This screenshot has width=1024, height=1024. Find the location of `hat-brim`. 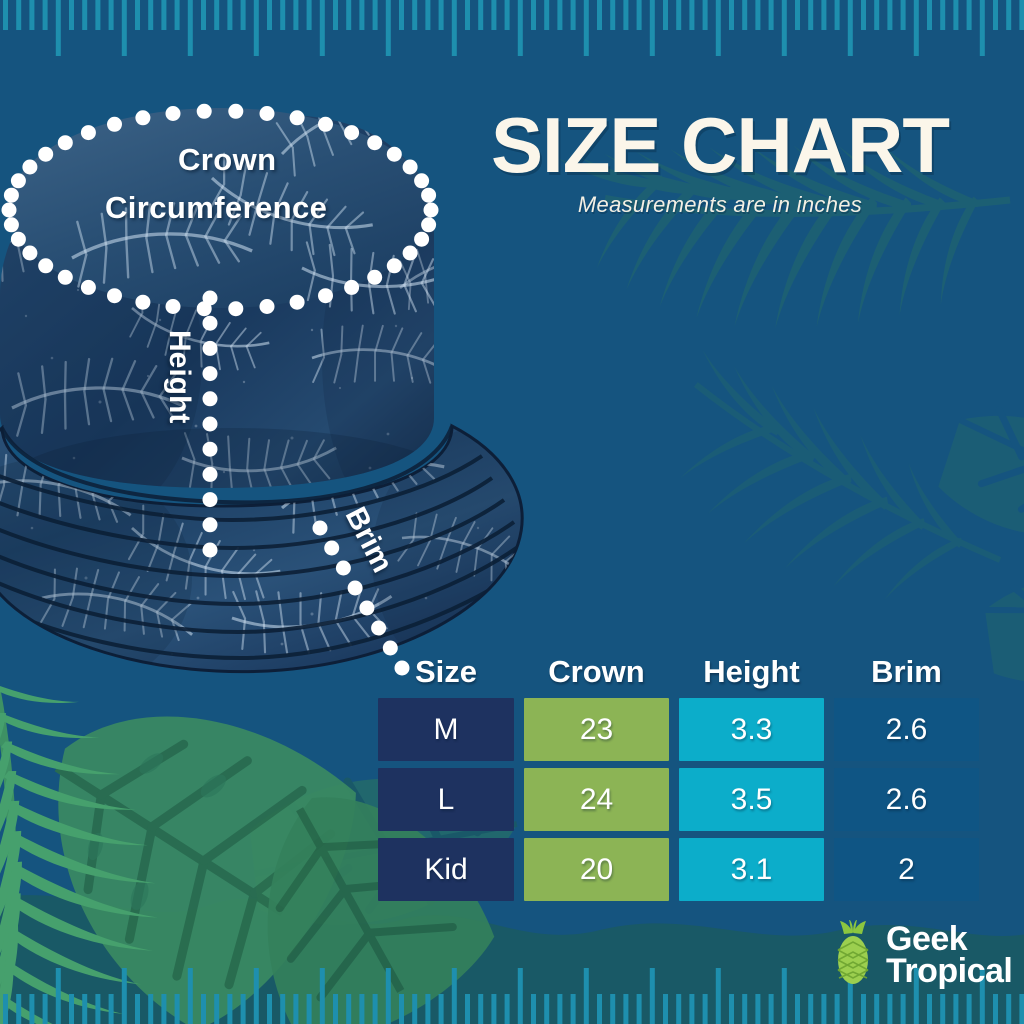

hat-brim is located at coordinates (262, 548).